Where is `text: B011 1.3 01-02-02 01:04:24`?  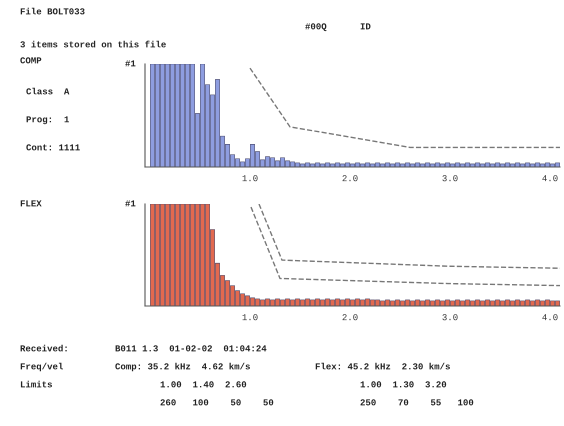
text: B011 1.3 01-02-02 01:04:24 is located at coordinates (191, 348).